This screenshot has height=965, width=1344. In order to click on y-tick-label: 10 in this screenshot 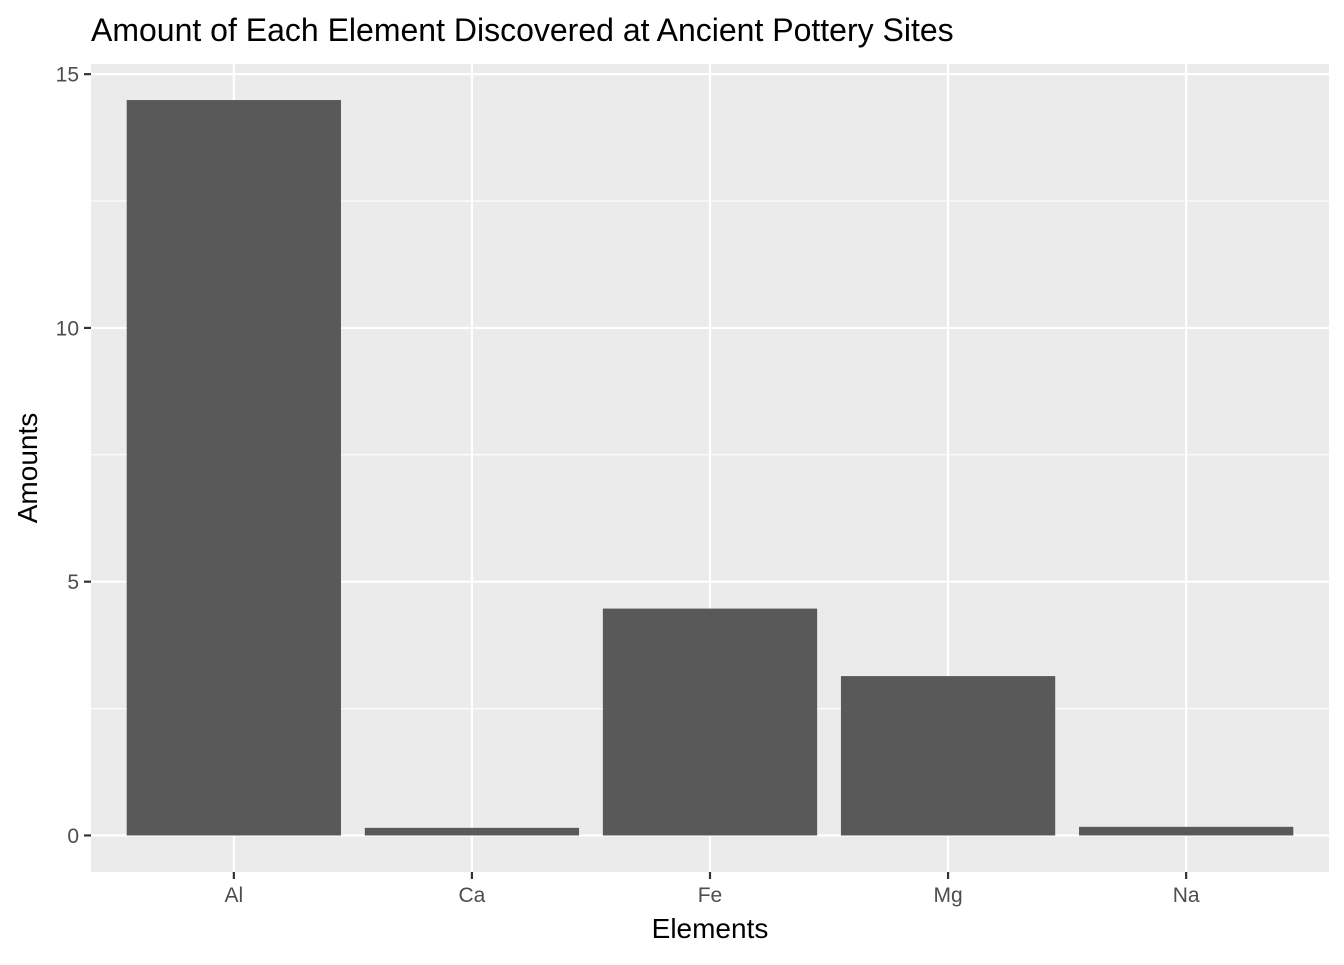, I will do `click(67, 328)`.